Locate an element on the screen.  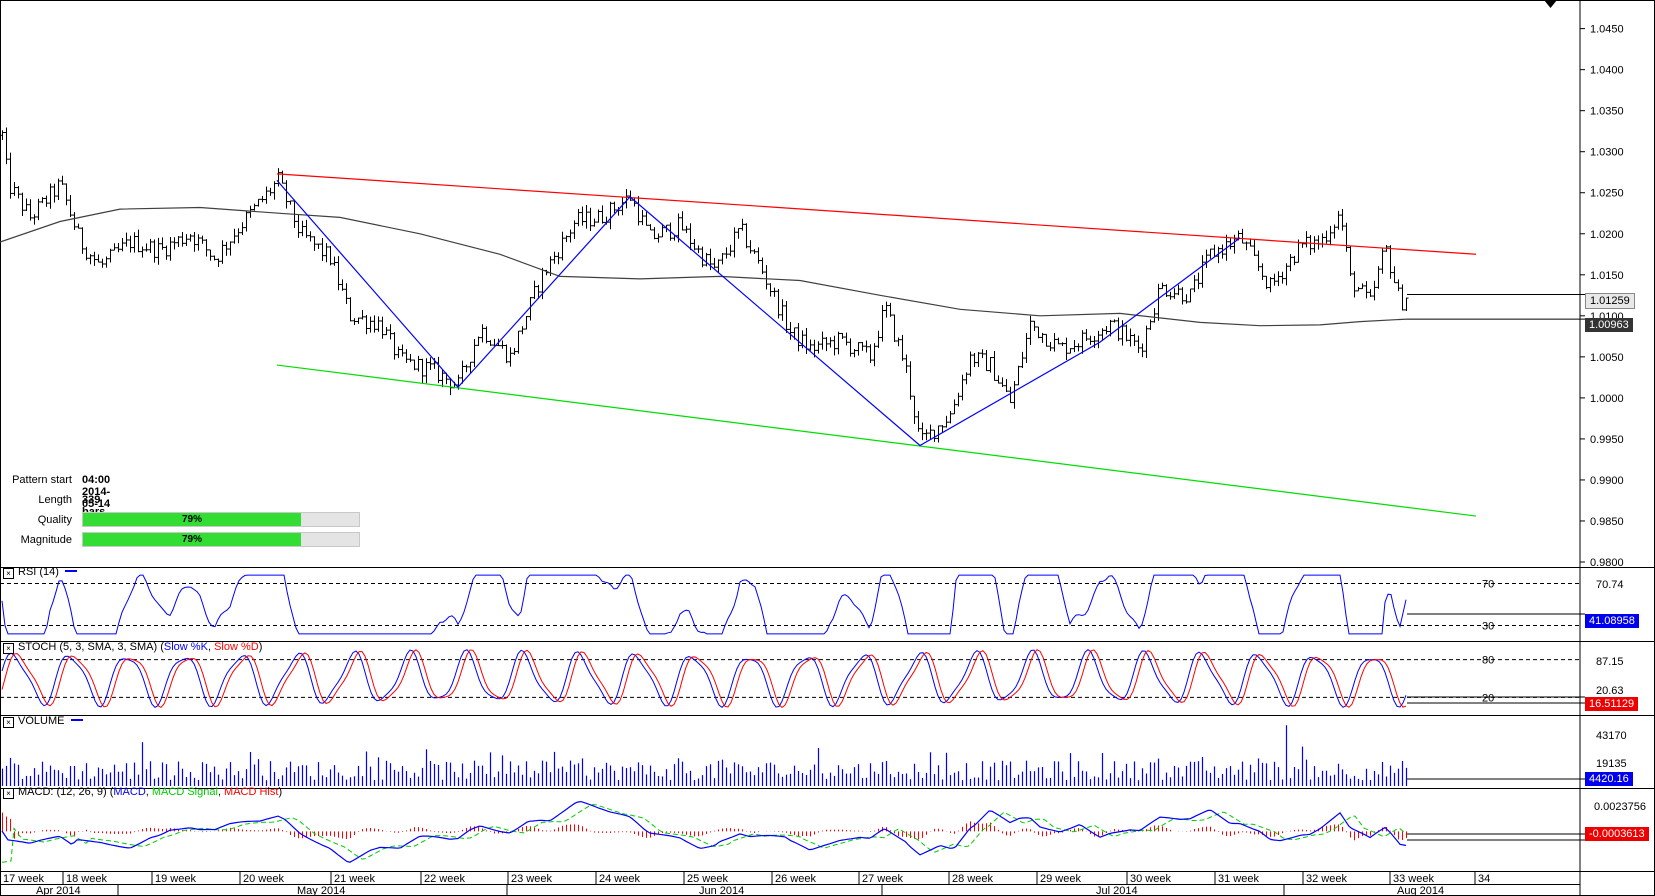
quality-bar-fill is located at coordinates (192, 519).